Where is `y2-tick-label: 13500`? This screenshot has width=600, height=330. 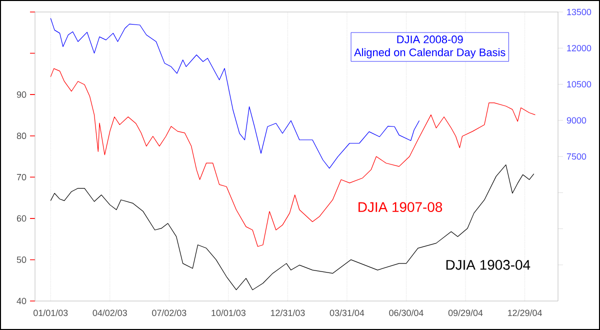 y2-tick-label: 13500 is located at coordinates (579, 12).